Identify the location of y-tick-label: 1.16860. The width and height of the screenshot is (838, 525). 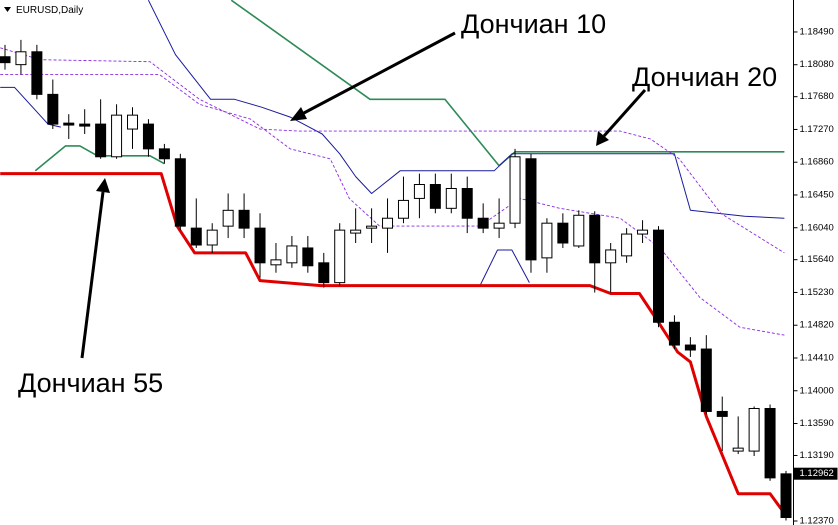
(817, 162).